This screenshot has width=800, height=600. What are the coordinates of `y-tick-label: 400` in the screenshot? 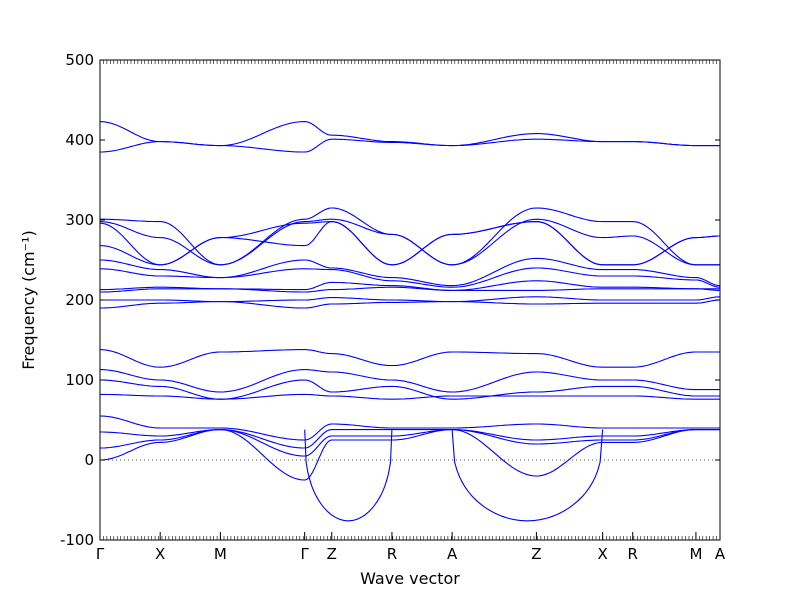 It's located at (79, 140).